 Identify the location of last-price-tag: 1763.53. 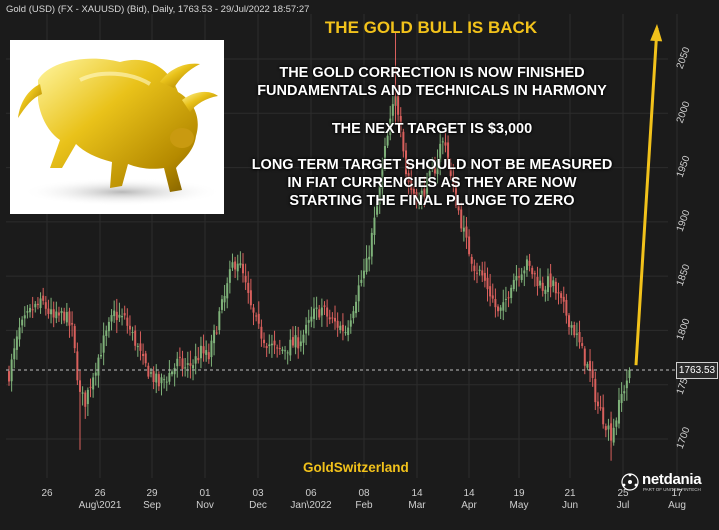
(697, 370).